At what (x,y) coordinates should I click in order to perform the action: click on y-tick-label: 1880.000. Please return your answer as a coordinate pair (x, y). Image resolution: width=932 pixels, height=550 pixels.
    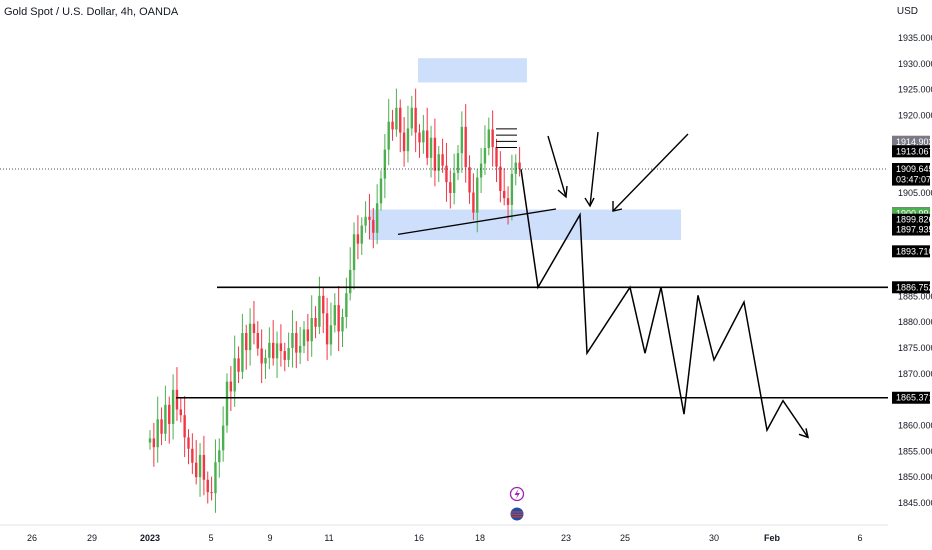
    Looking at the image, I should click on (915, 322).